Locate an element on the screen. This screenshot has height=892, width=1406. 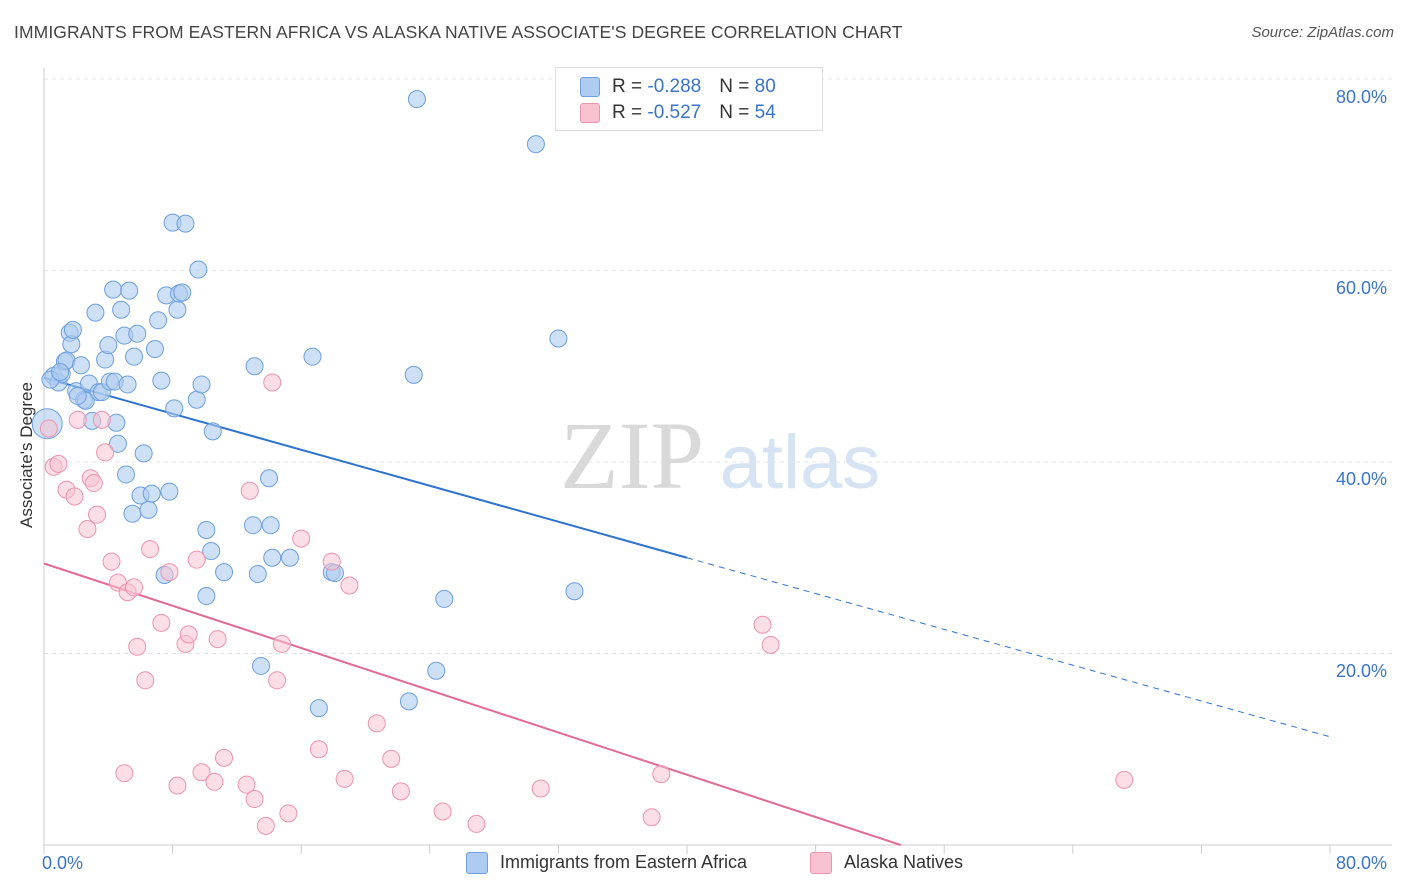
legend-swatch-blue is located at coordinates (477, 863).